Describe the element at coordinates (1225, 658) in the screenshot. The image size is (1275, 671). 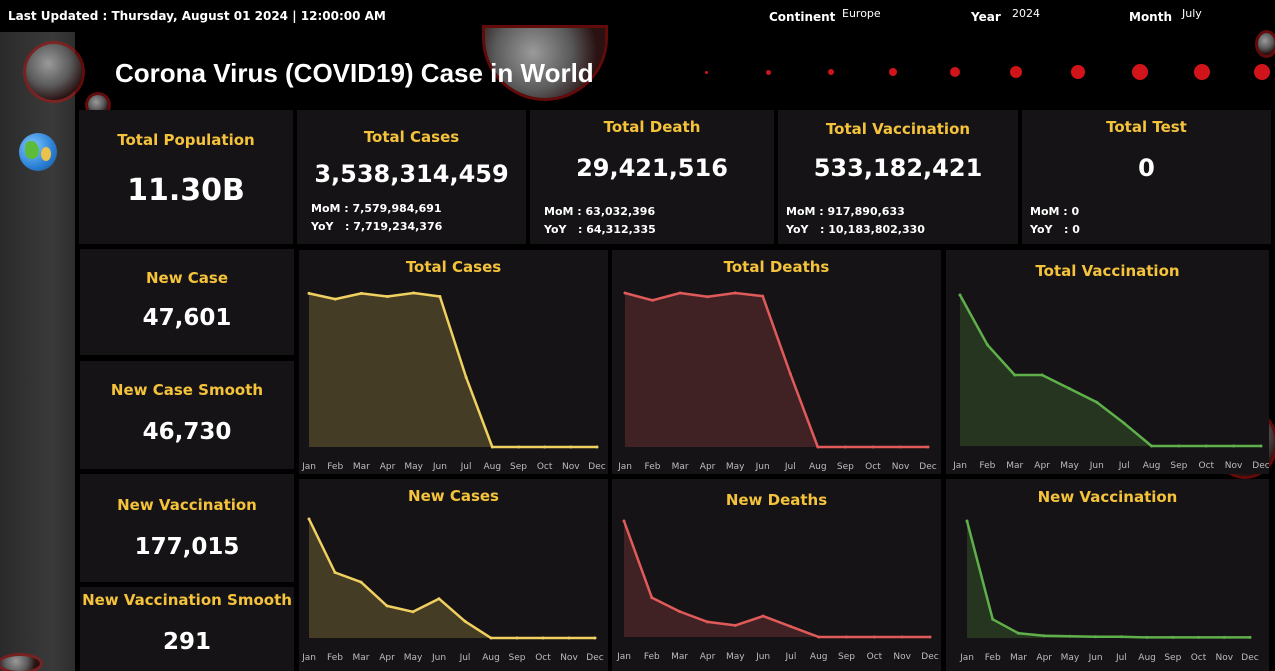
I see `x-tick-label: Nov` at that location.